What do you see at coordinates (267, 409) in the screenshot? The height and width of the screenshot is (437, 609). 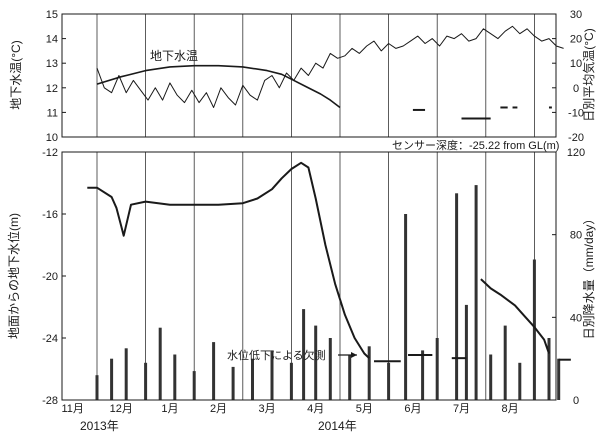 I see `month-label: 3月` at bounding box center [267, 409].